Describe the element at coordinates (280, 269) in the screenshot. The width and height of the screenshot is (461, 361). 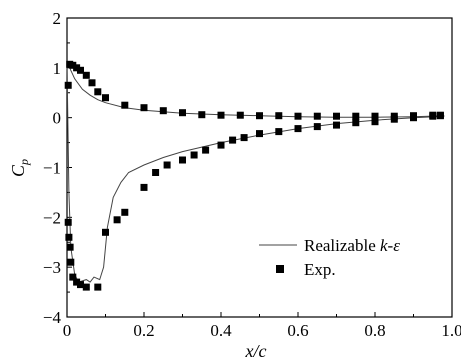
I see `legend-marker-symbol` at that location.